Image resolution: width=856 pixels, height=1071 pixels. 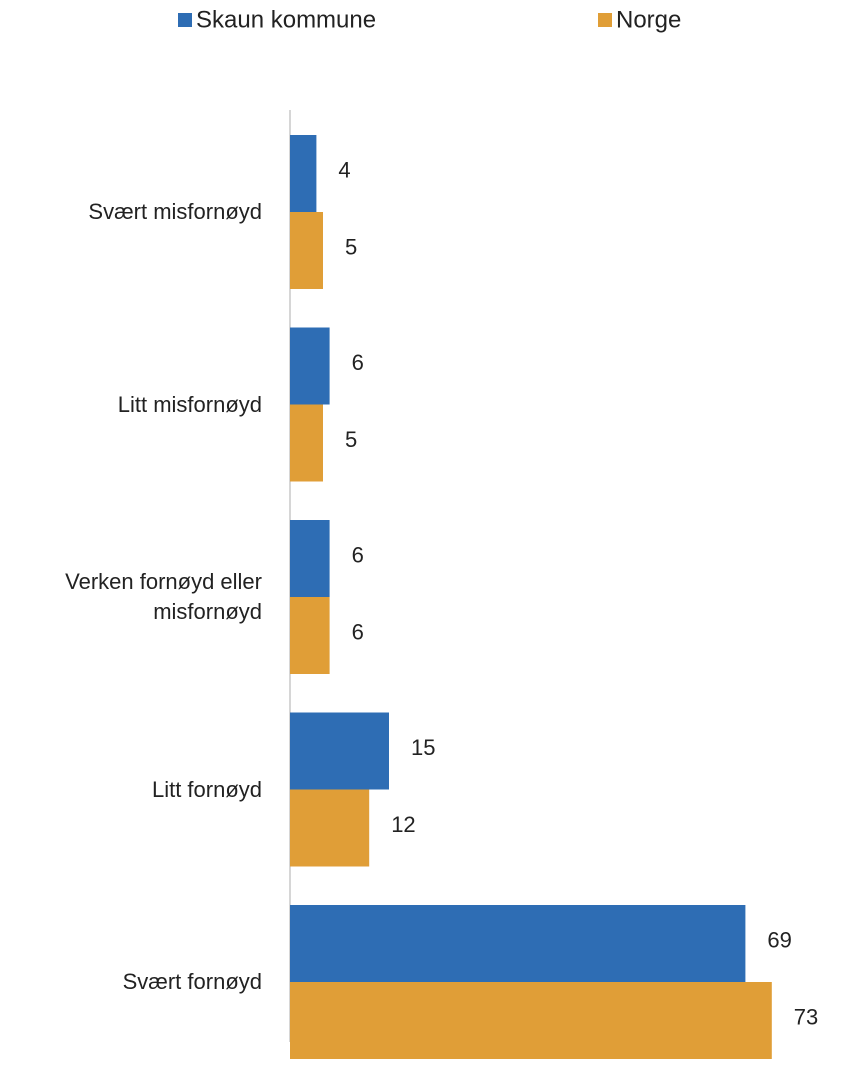 I want to click on value-label: 12, so click(x=403, y=824).